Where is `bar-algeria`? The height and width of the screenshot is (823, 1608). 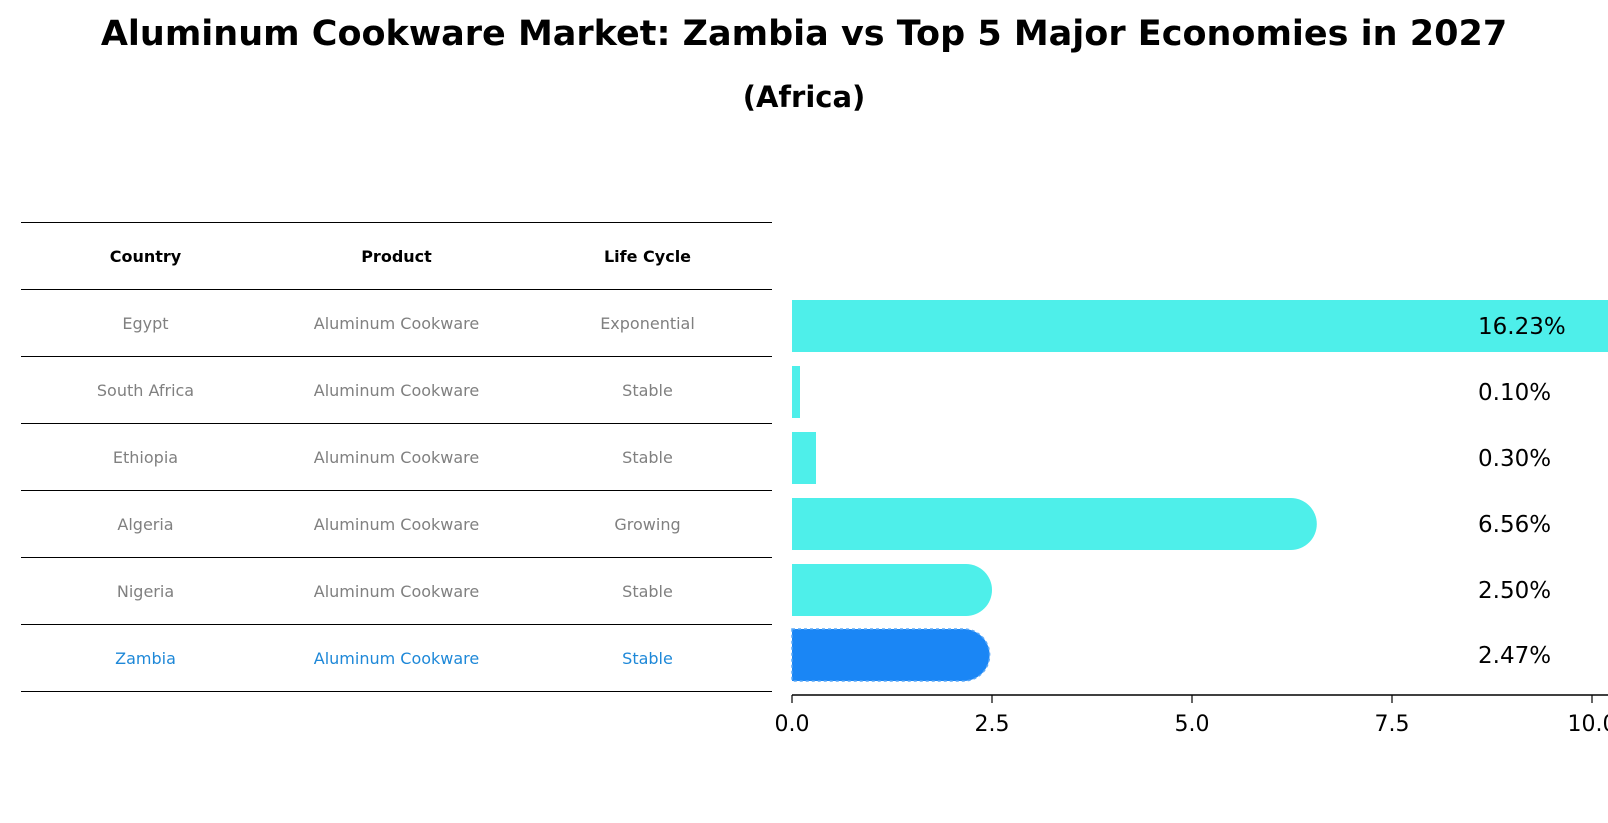
bar-algeria is located at coordinates (1054, 524).